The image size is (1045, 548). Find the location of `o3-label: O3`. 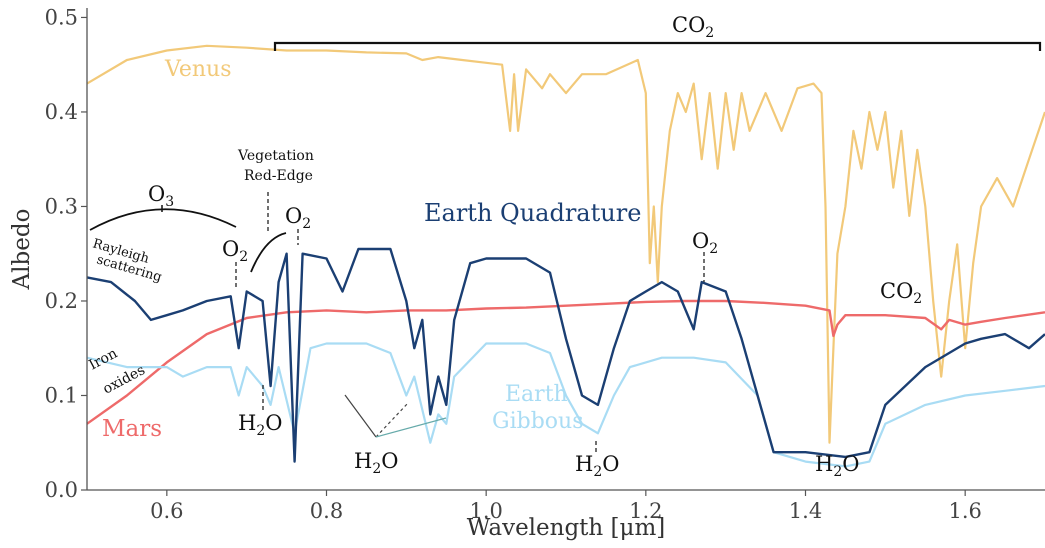

o3-label: O3 is located at coordinates (161, 196).